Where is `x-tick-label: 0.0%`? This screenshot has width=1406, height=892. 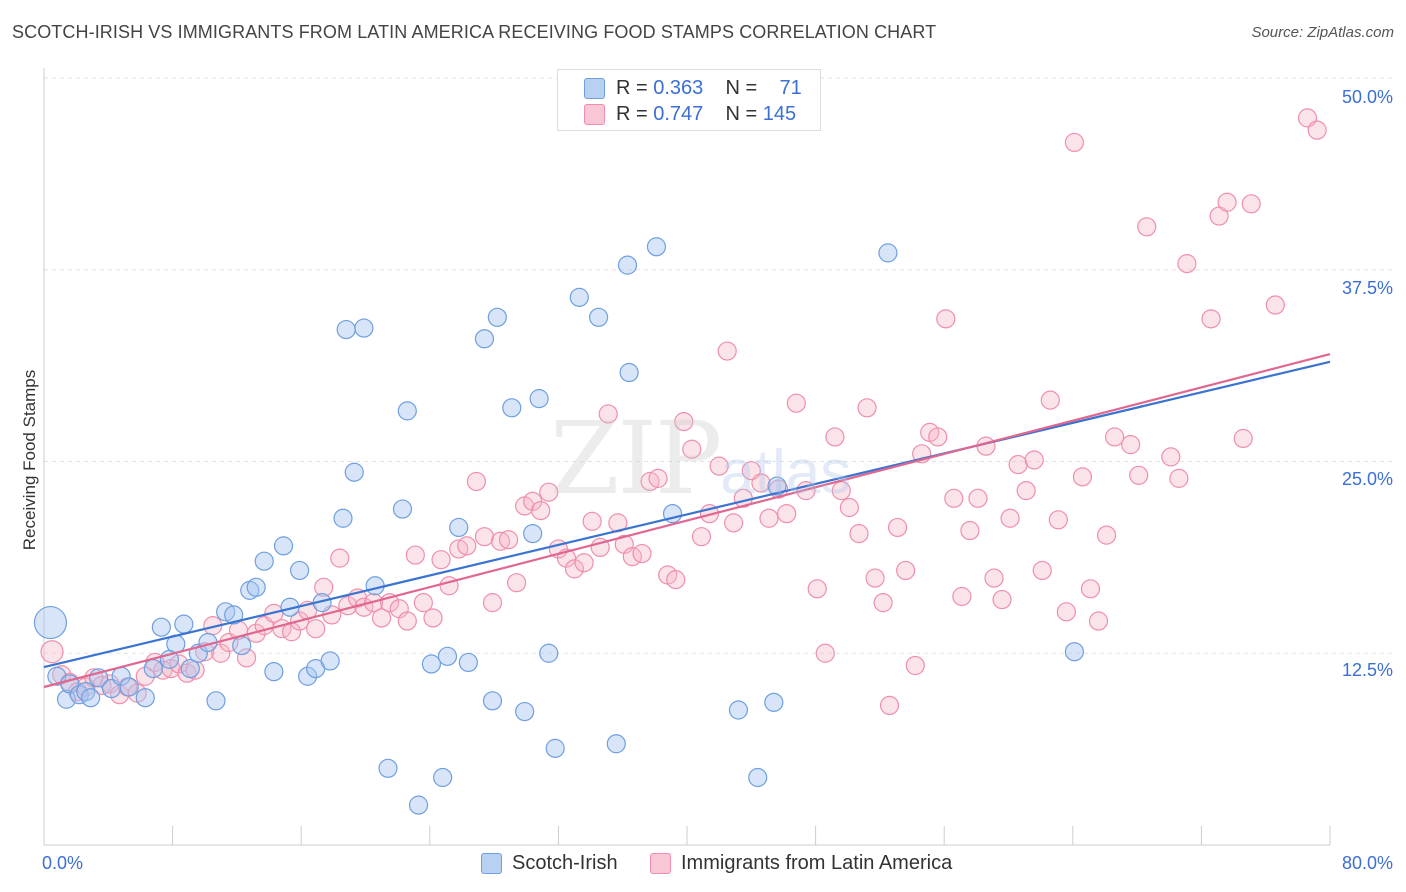
x-tick-label: 0.0% is located at coordinates (63, 863).